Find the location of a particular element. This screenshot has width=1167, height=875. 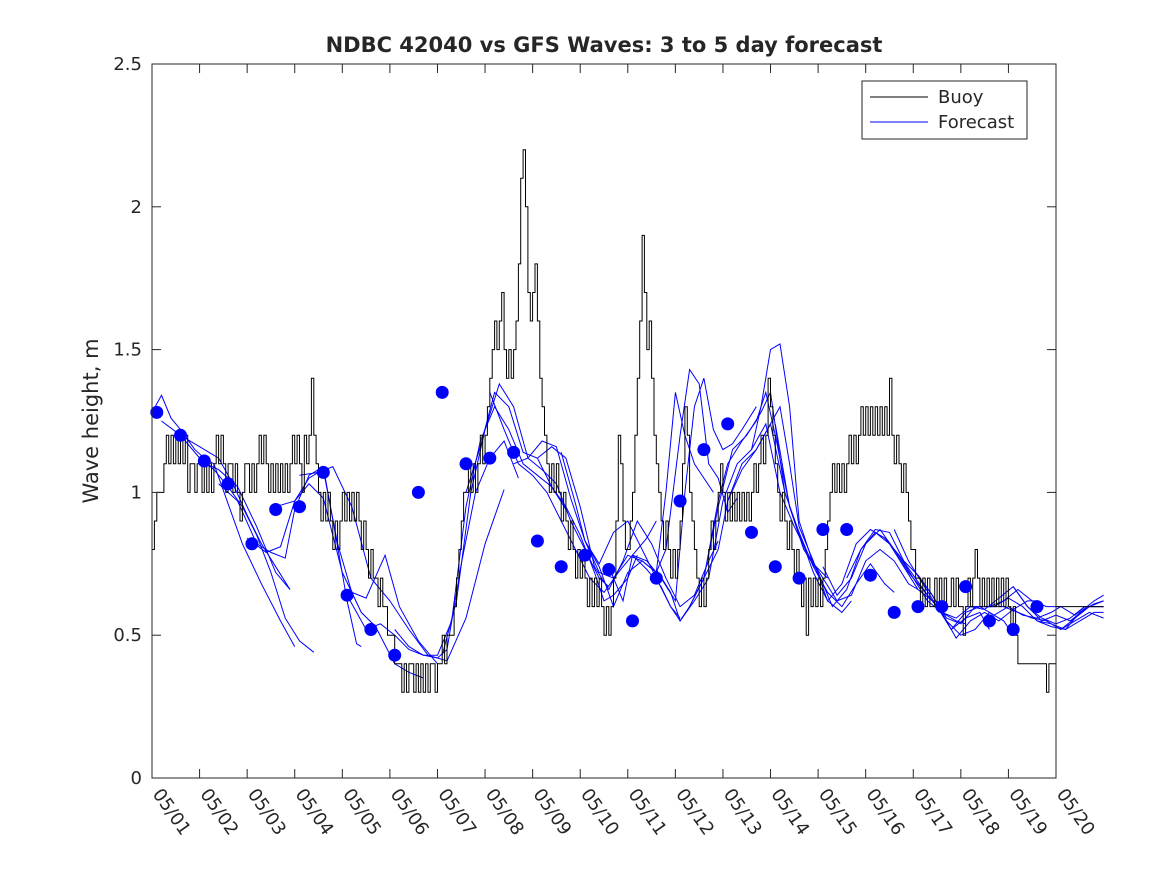

x-tick-label: 05/18 is located at coordinates (980, 812).